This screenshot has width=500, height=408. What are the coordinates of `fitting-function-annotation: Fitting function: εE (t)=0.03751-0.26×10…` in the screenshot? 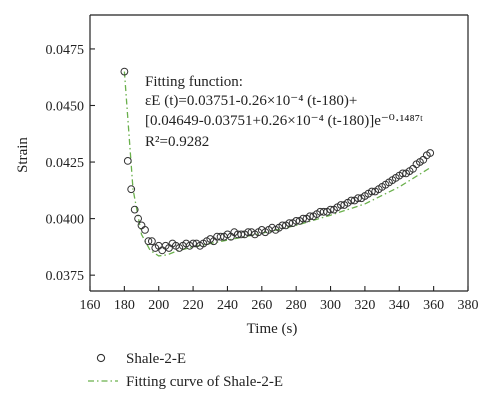 It's located at (284, 112).